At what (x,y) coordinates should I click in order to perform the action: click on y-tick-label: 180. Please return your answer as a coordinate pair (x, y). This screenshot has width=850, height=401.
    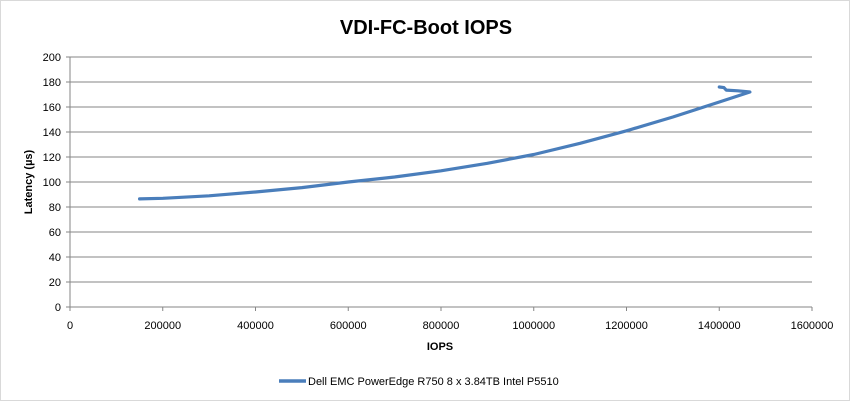
    Looking at the image, I should click on (52, 83).